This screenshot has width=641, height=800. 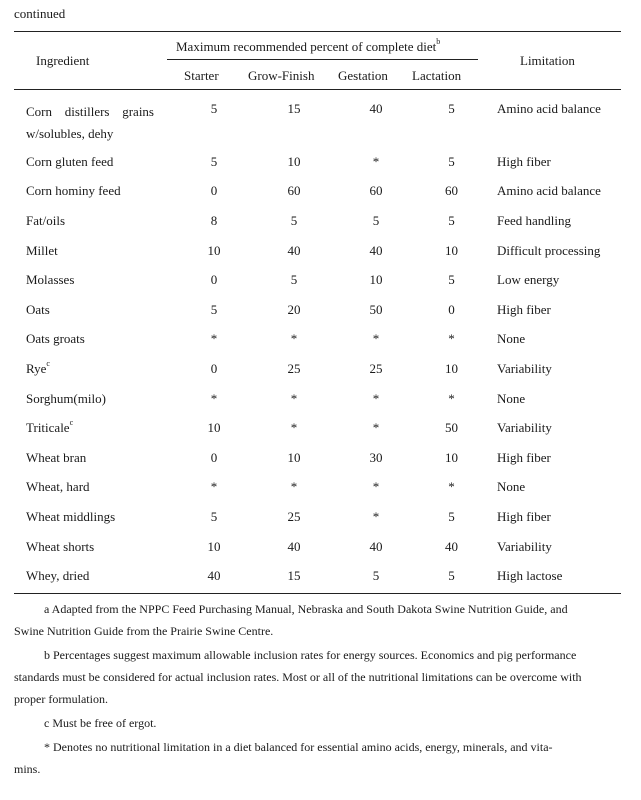 I want to click on header-limitation: Limitation, so click(x=547, y=60).